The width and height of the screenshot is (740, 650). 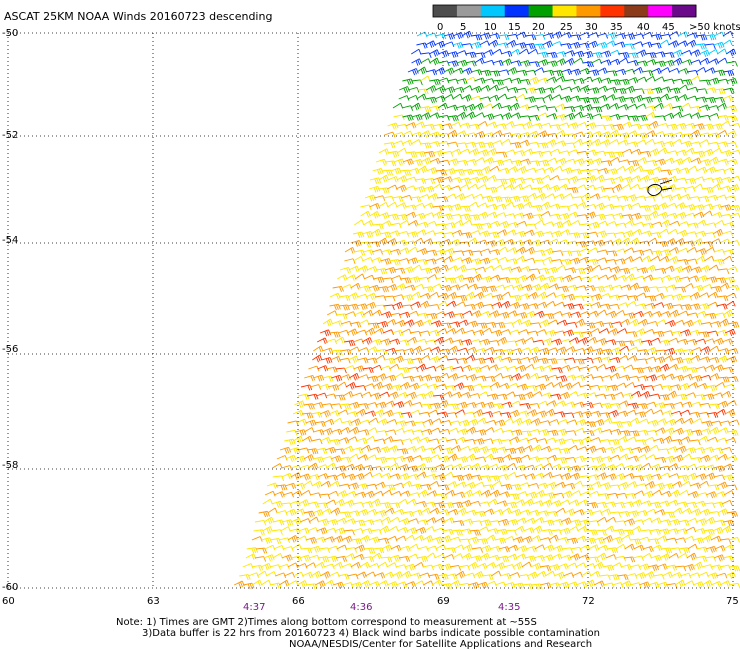 What do you see at coordinates (10, 587) in the screenshot?
I see `lat-label: -60` at bounding box center [10, 587].